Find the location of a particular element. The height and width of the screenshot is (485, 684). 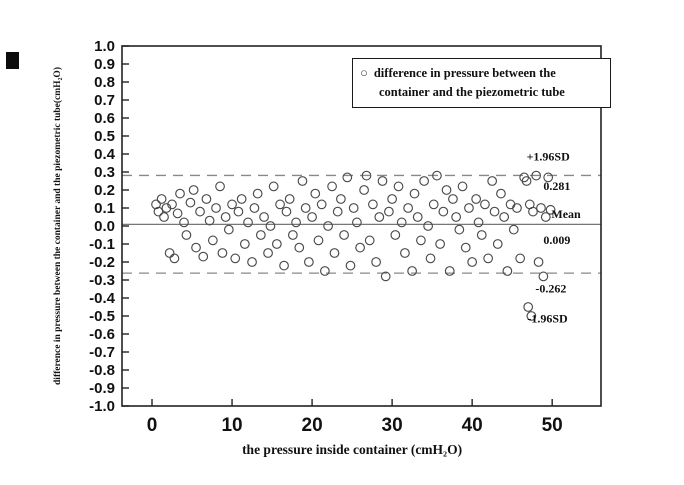

svg-text: -0.262 is located at coordinates (550, 288).